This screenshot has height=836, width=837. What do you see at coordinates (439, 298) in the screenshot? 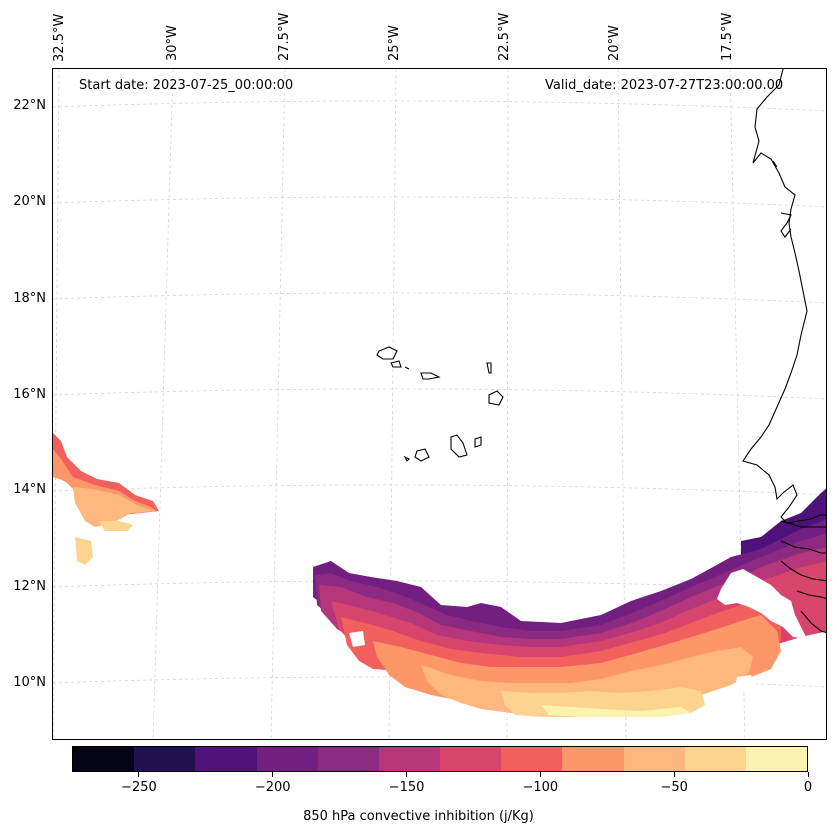
I see `parallel-18n` at bounding box center [439, 298].